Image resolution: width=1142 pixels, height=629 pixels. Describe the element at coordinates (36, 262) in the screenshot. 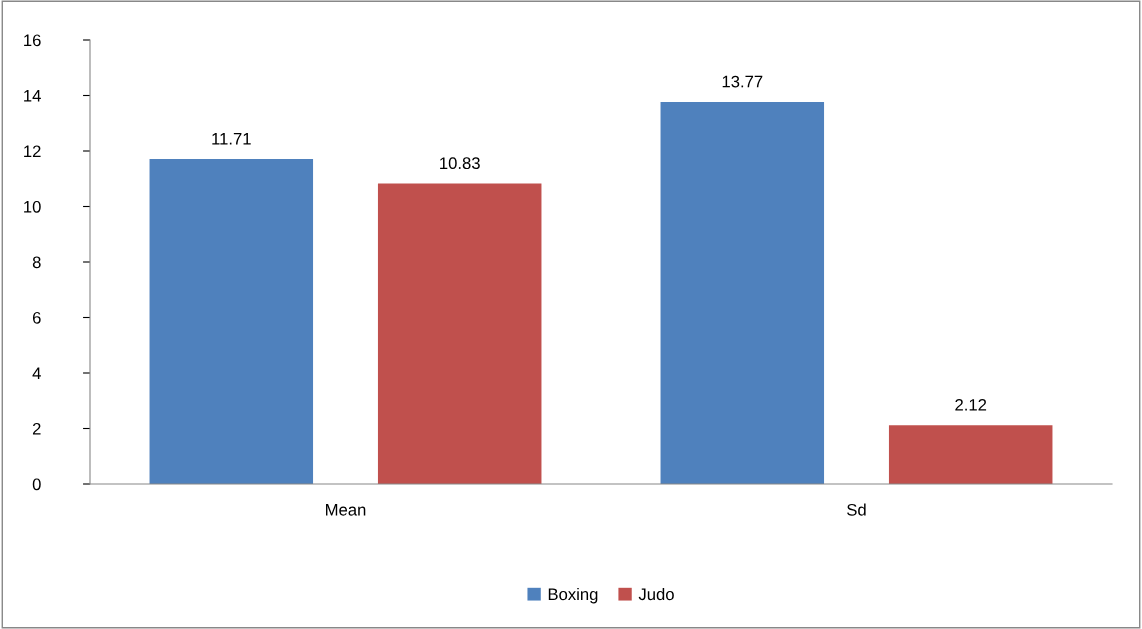

I see `y-tick-label: 8` at that location.